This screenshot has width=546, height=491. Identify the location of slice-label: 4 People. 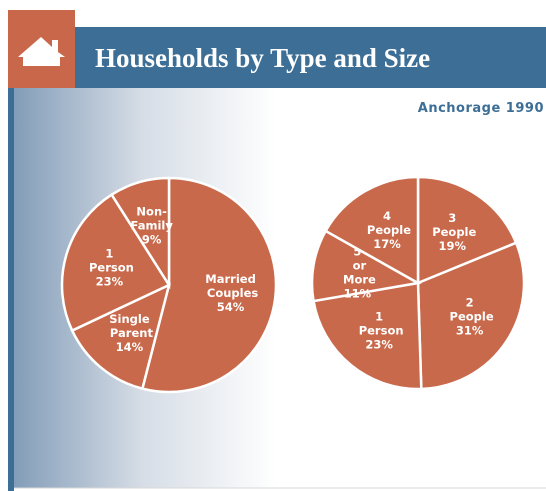
(387, 223).